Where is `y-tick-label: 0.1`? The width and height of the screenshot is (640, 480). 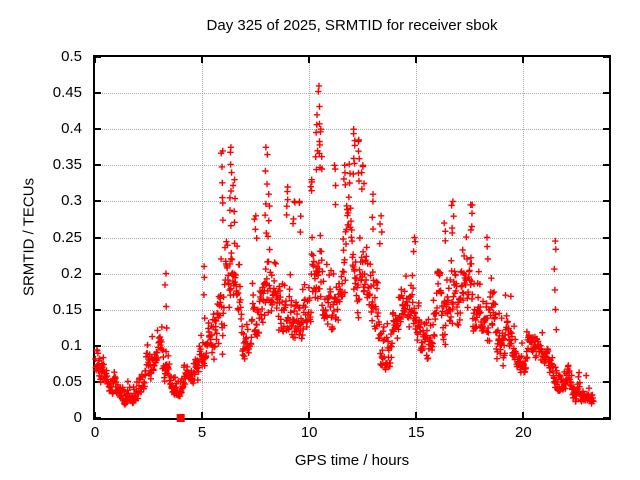
y-tick-label: 0.1 is located at coordinates (71, 345).